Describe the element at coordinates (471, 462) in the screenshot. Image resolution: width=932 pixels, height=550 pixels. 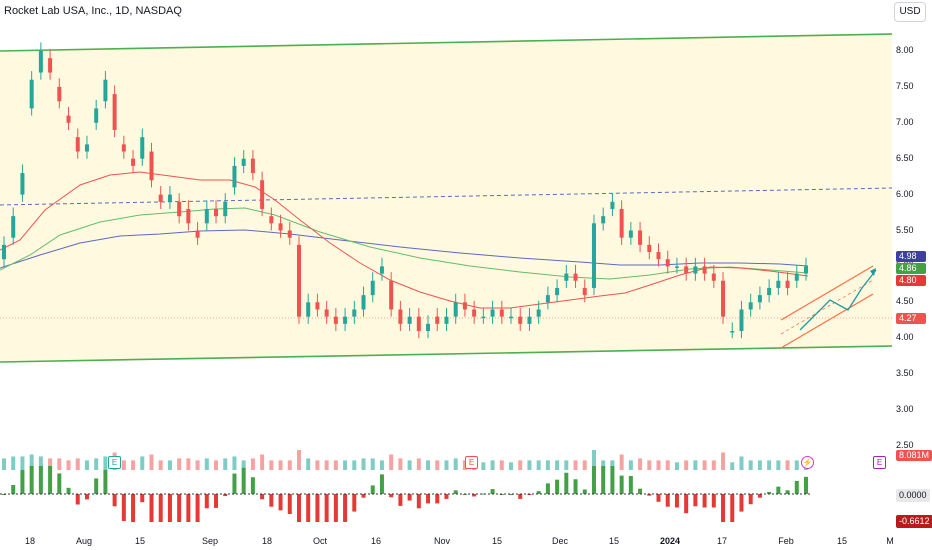
I see `earnings-marker-2: E` at that location.